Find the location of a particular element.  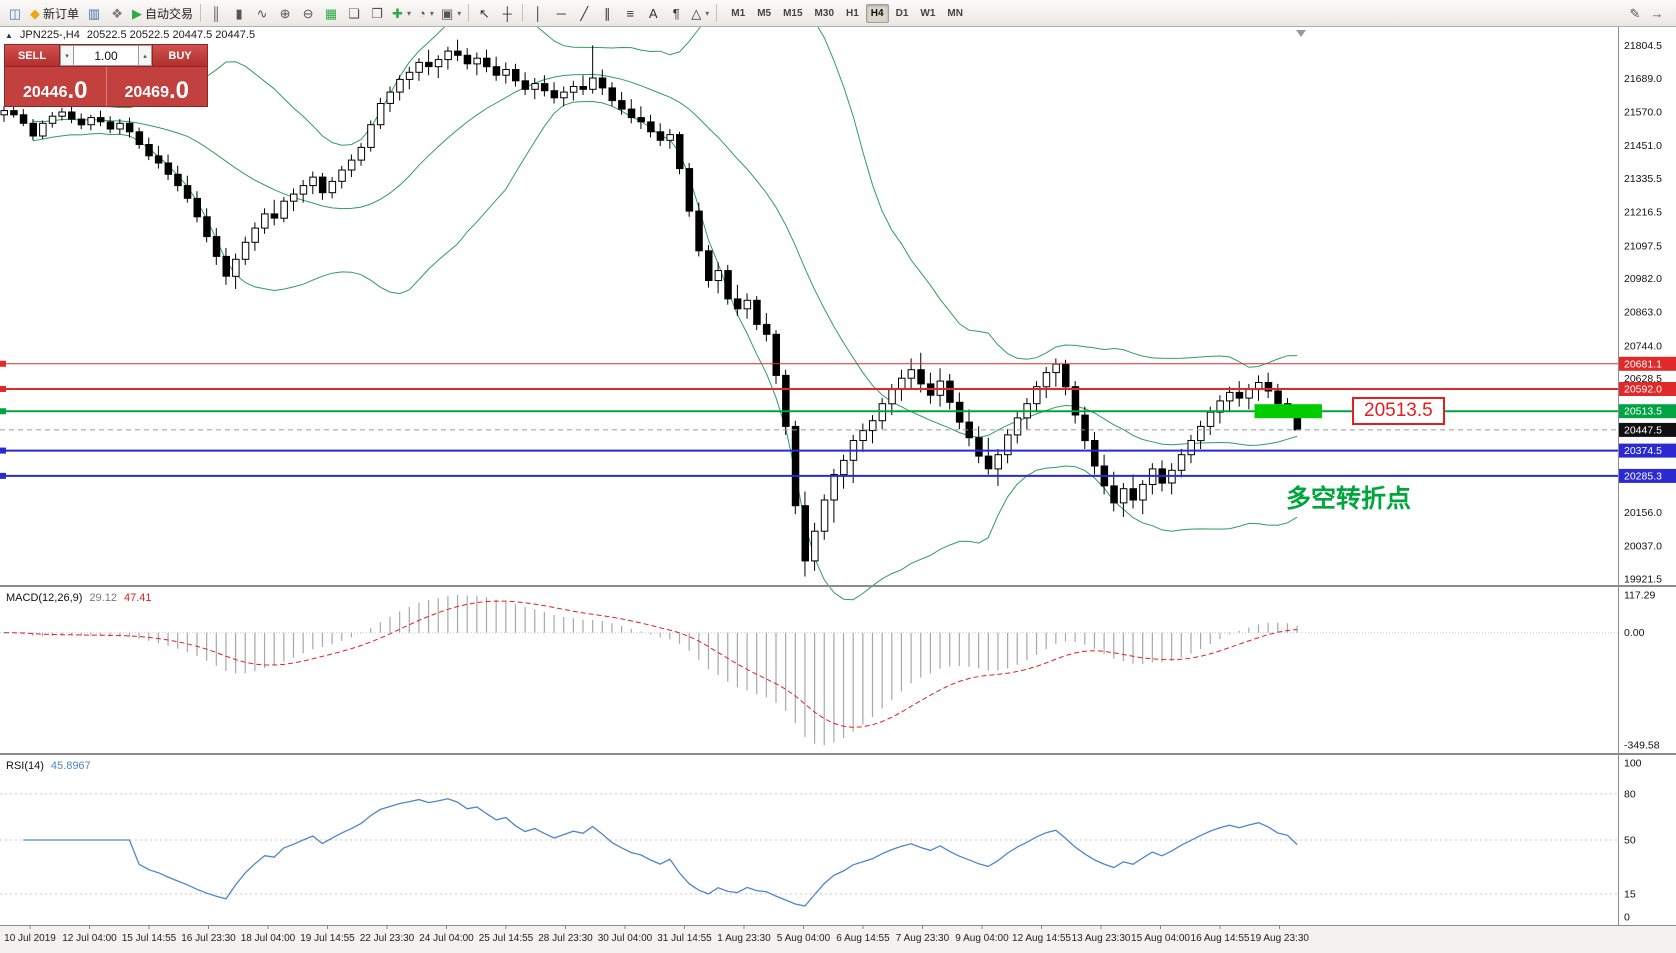

volume-increase-button: ▴ is located at coordinates (145, 55).